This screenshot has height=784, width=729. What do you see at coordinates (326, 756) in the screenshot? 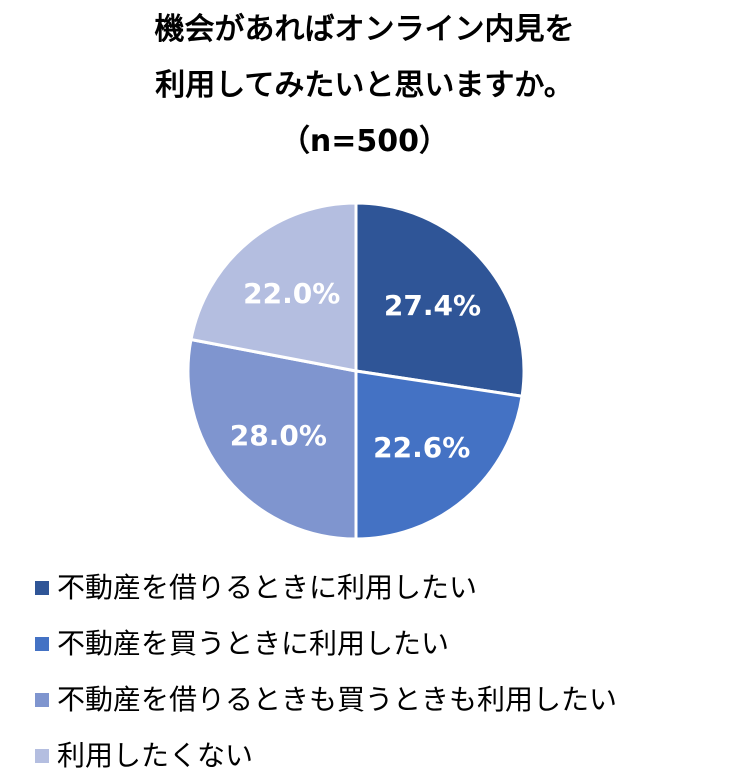
I see `legend-item-4: 利用したくない` at bounding box center [326, 756].